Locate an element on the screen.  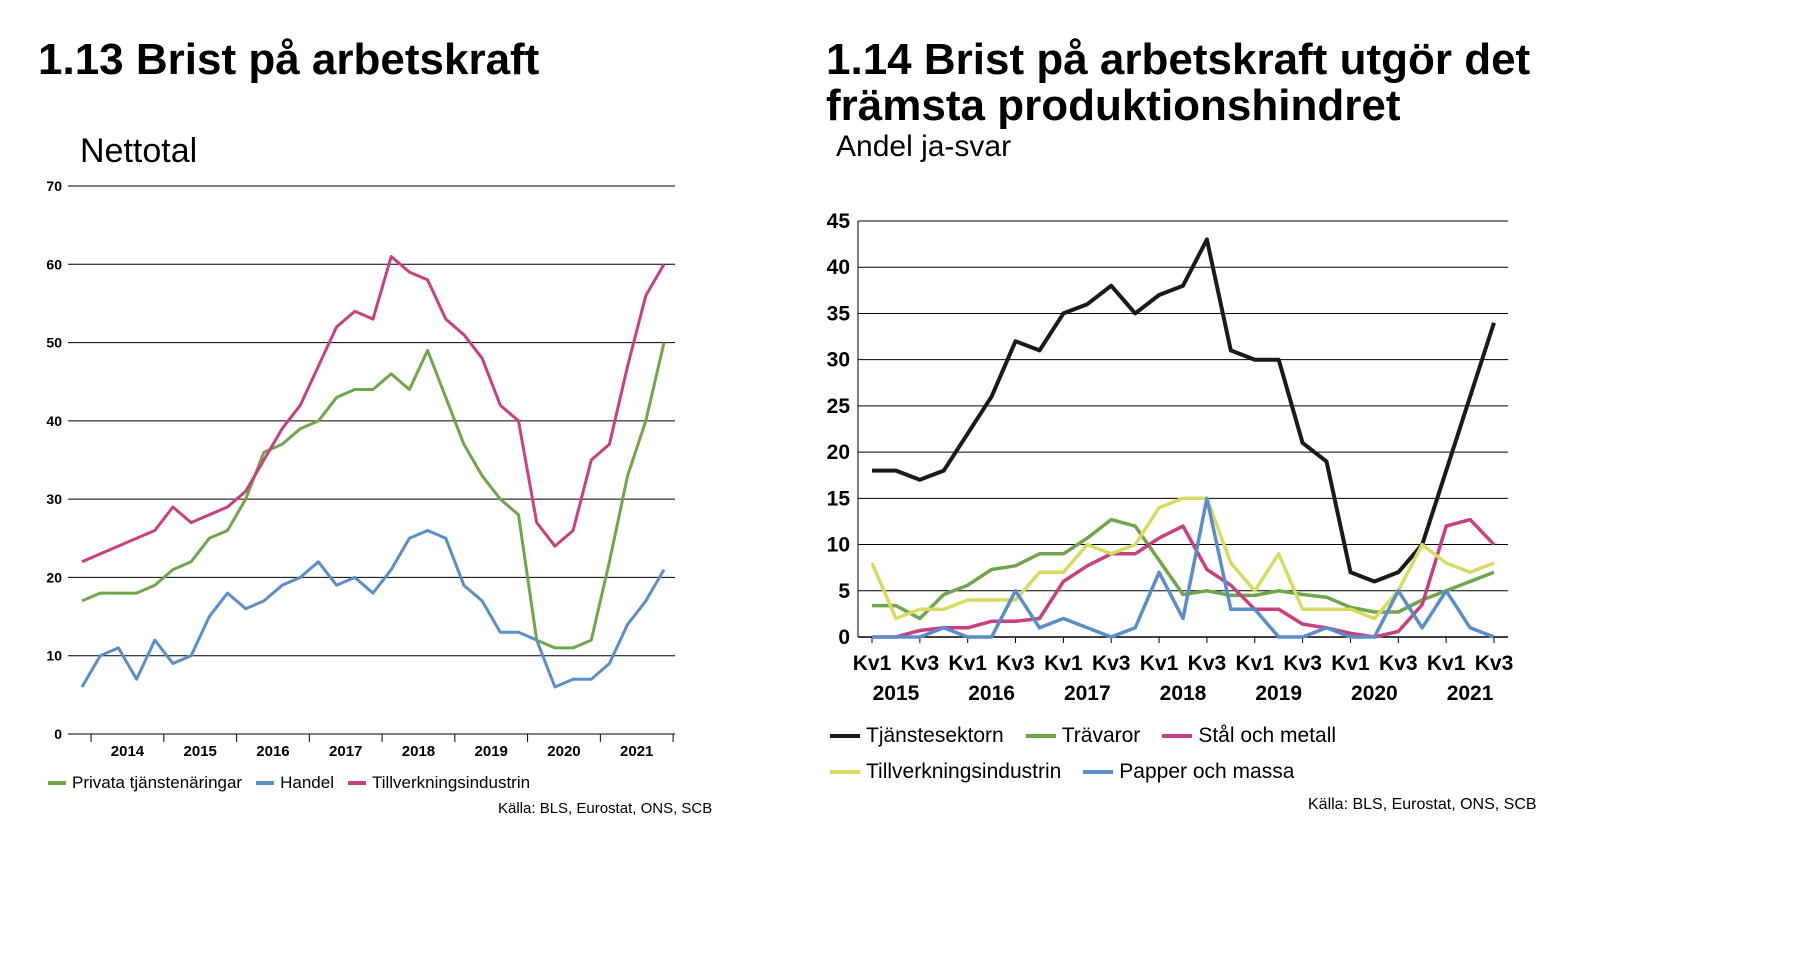
legend-item-trävaror: Trävaror is located at coordinates (1083, 736).